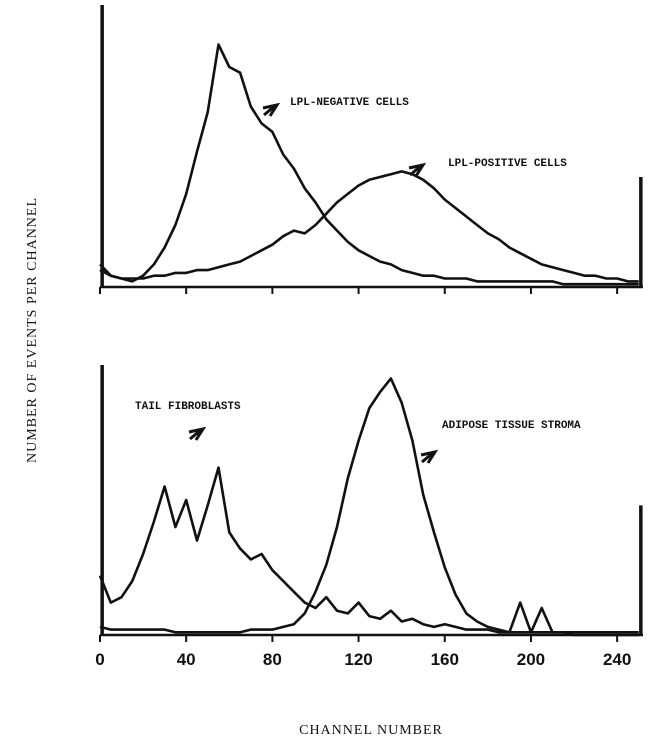 The height and width of the screenshot is (740, 650). What do you see at coordinates (99, 659) in the screenshot?
I see `x-tick-label: 0` at bounding box center [99, 659].